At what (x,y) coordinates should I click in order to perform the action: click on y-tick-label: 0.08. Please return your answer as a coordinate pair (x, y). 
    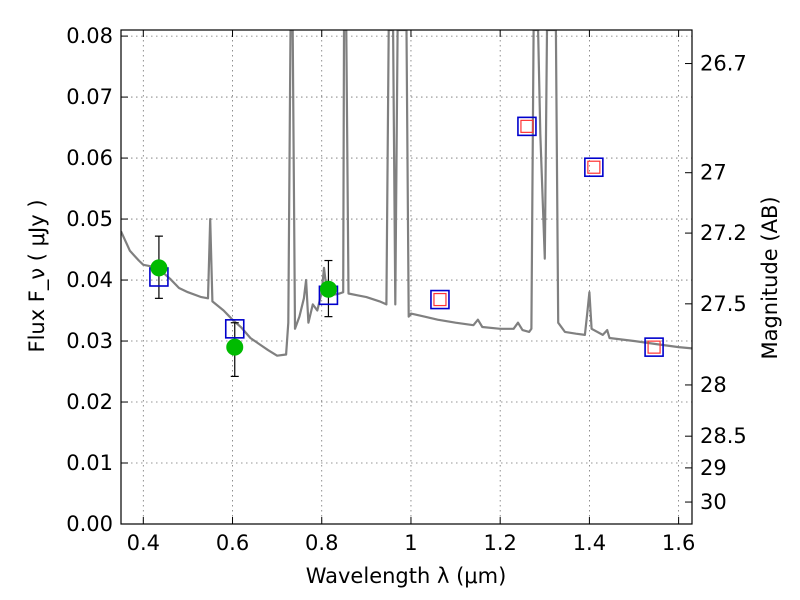
    Looking at the image, I should click on (89, 36).